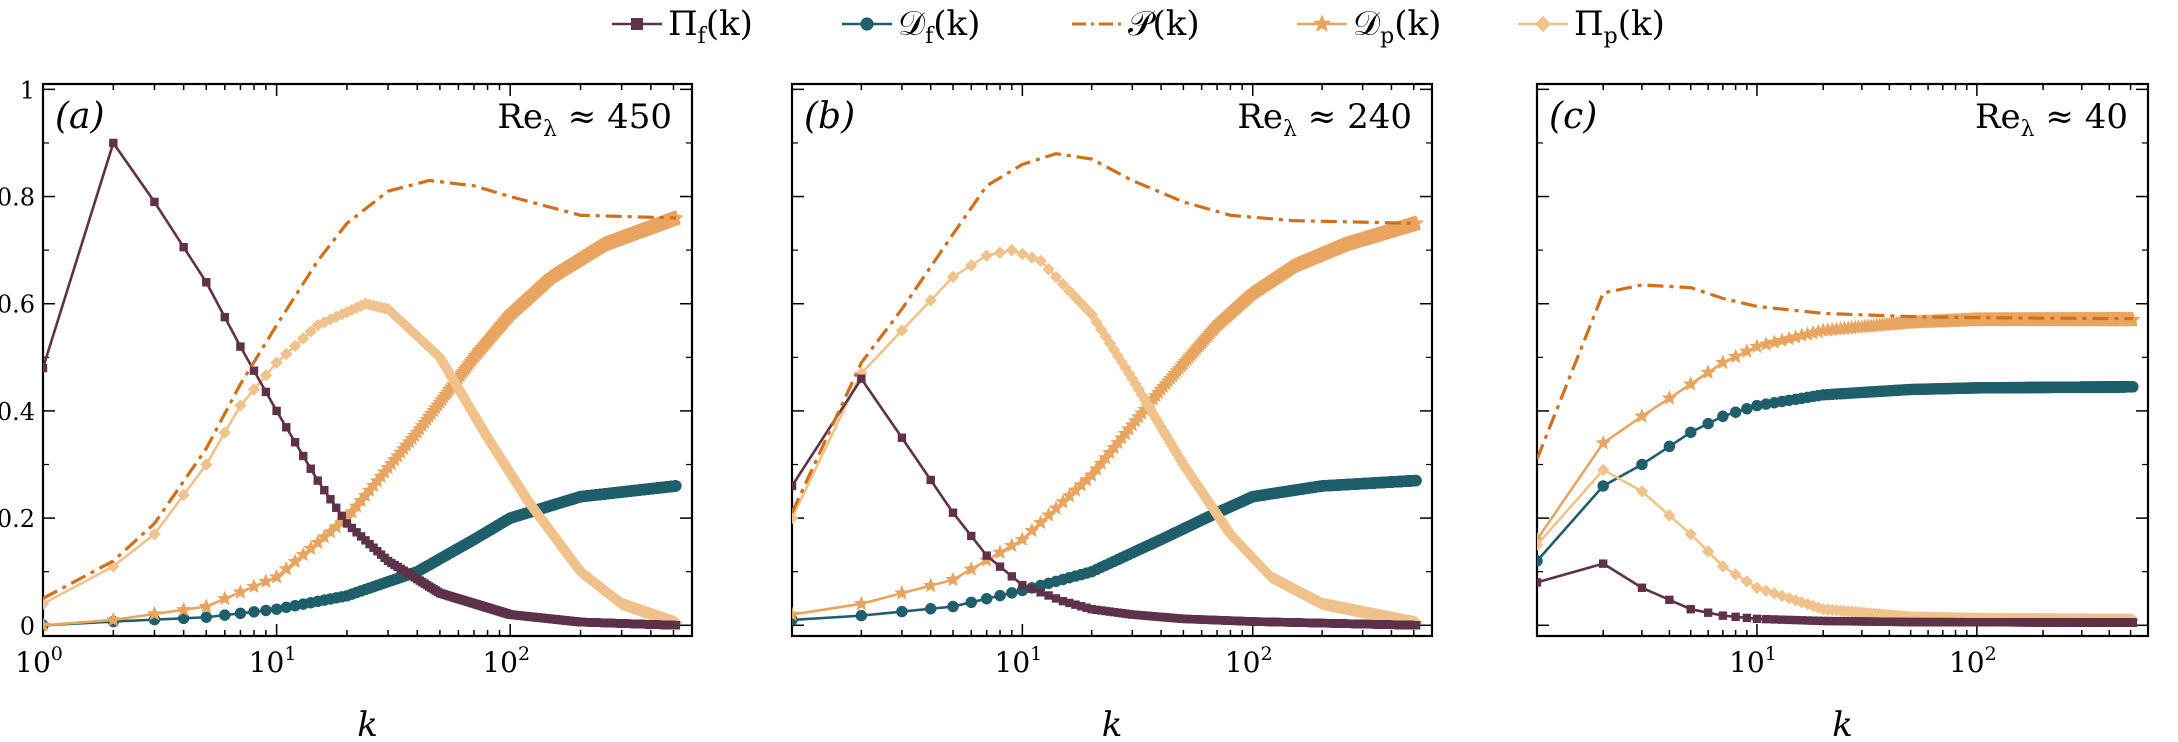 The image size is (2178, 742). What do you see at coordinates (710, 26) in the screenshot?
I see `legend-label-pif: Πf(k)` at bounding box center [710, 26].